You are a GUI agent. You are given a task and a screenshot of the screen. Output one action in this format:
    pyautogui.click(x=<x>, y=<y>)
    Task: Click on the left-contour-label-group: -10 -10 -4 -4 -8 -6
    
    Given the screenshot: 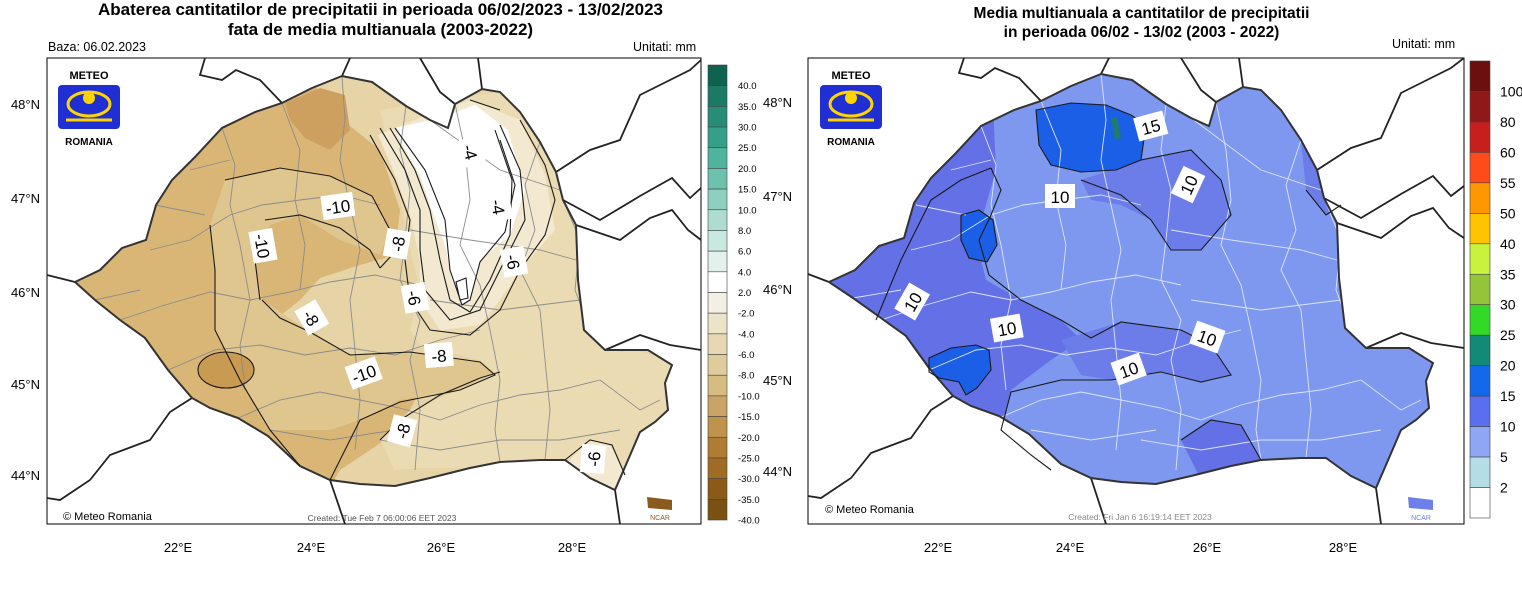 What is the action you would take?
    pyautogui.click(x=427, y=304)
    